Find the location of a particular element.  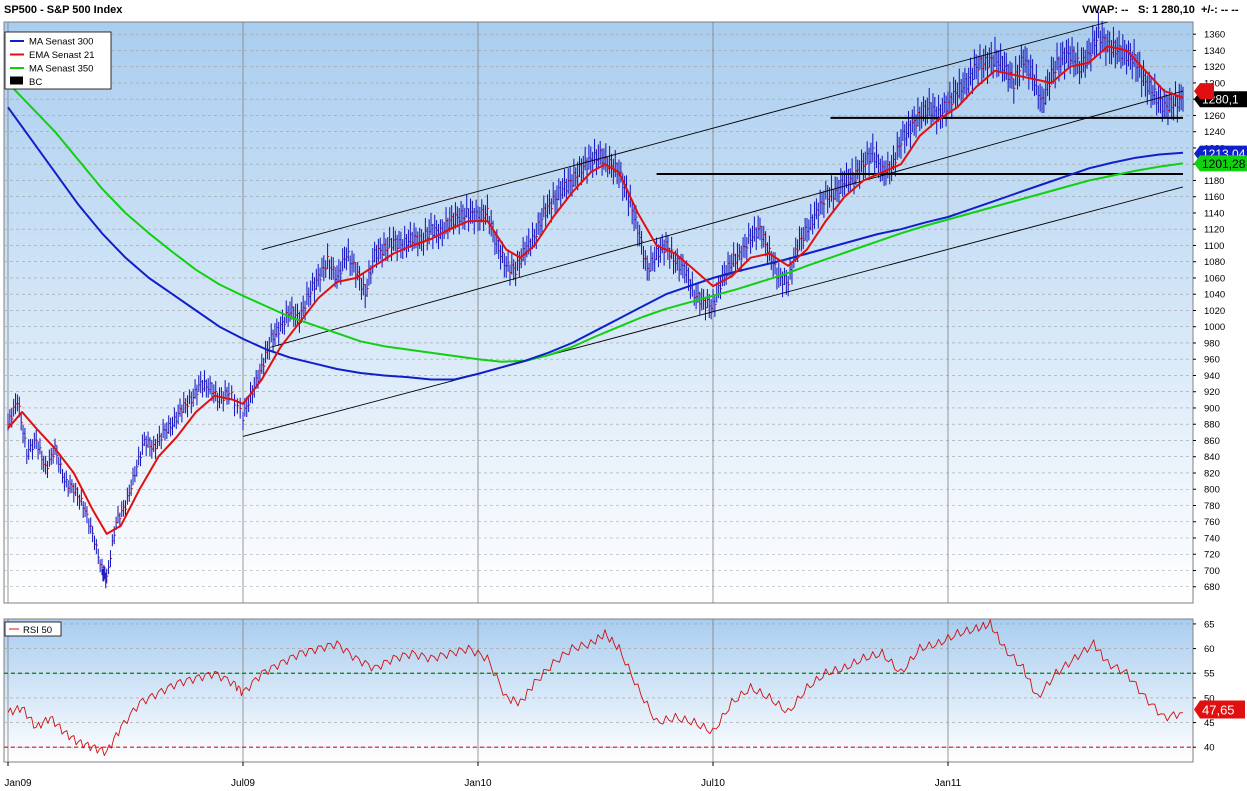

price-tick-label: 940 is located at coordinates (1212, 376).